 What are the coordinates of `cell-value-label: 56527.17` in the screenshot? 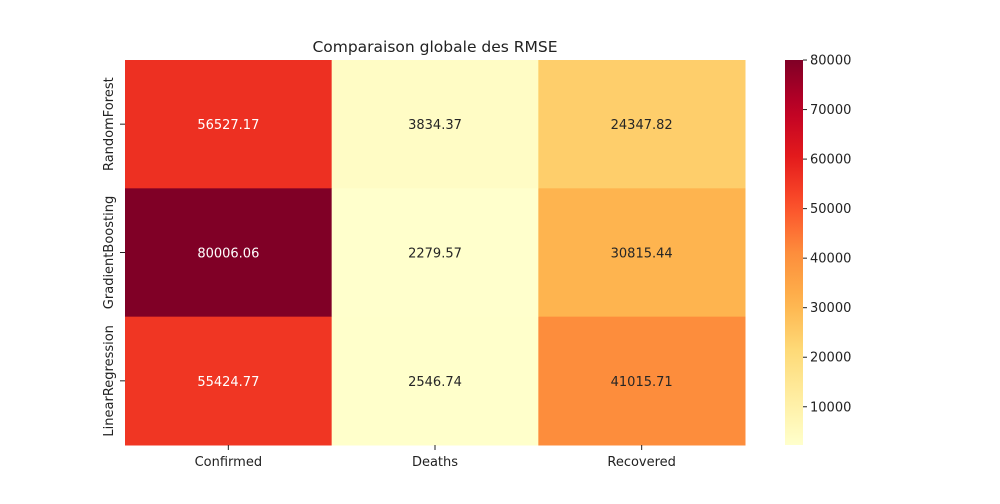 It's located at (228, 125).